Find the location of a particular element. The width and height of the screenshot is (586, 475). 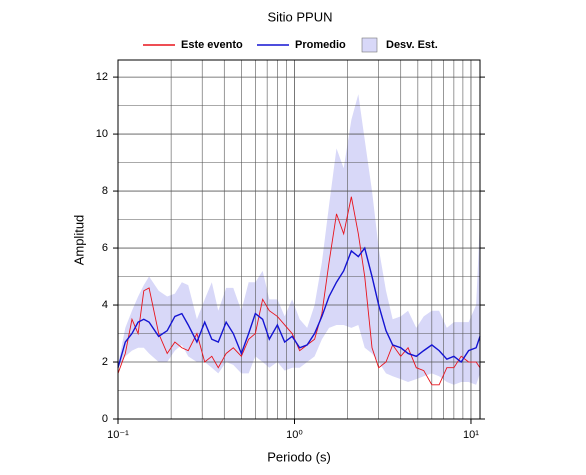

legend-label: Promedio is located at coordinates (320, 45).